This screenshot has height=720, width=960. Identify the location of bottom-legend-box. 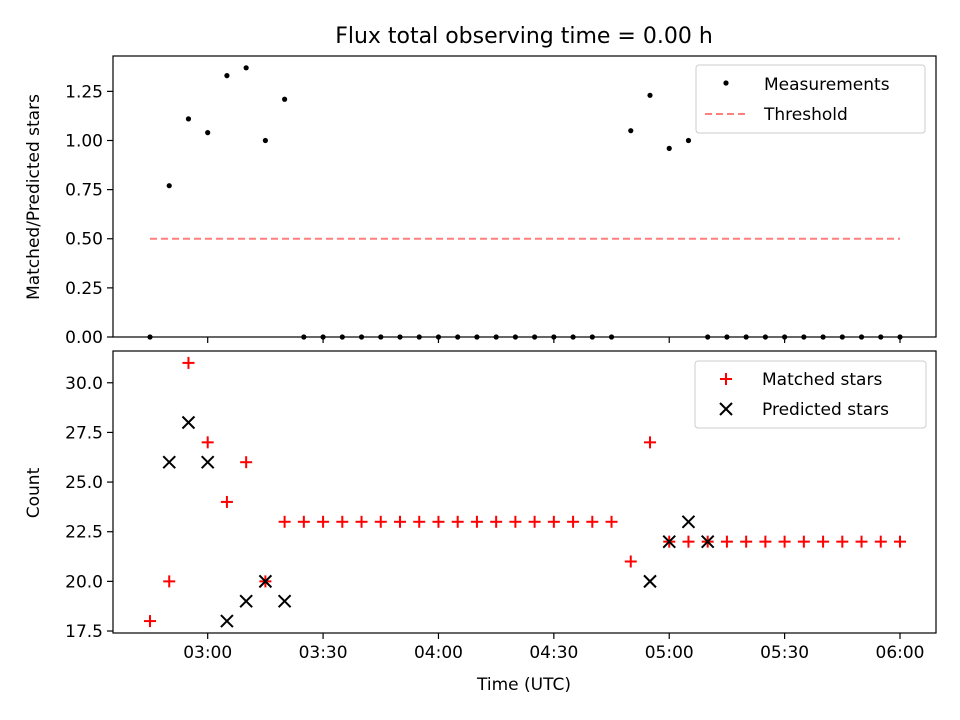
(810, 394).